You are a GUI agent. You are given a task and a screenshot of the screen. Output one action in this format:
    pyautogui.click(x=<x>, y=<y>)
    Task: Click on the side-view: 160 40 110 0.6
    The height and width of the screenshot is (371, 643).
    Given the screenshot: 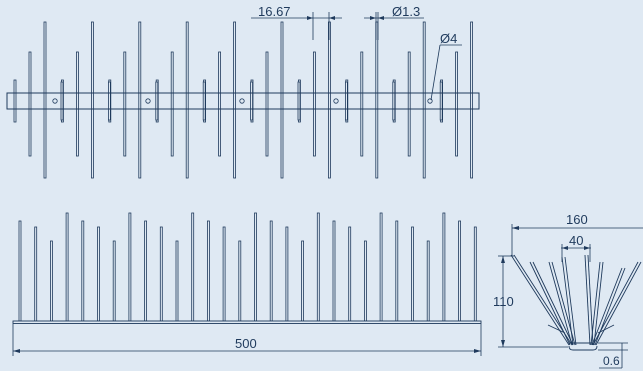 What is the action you would take?
    pyautogui.click(x=568, y=290)
    